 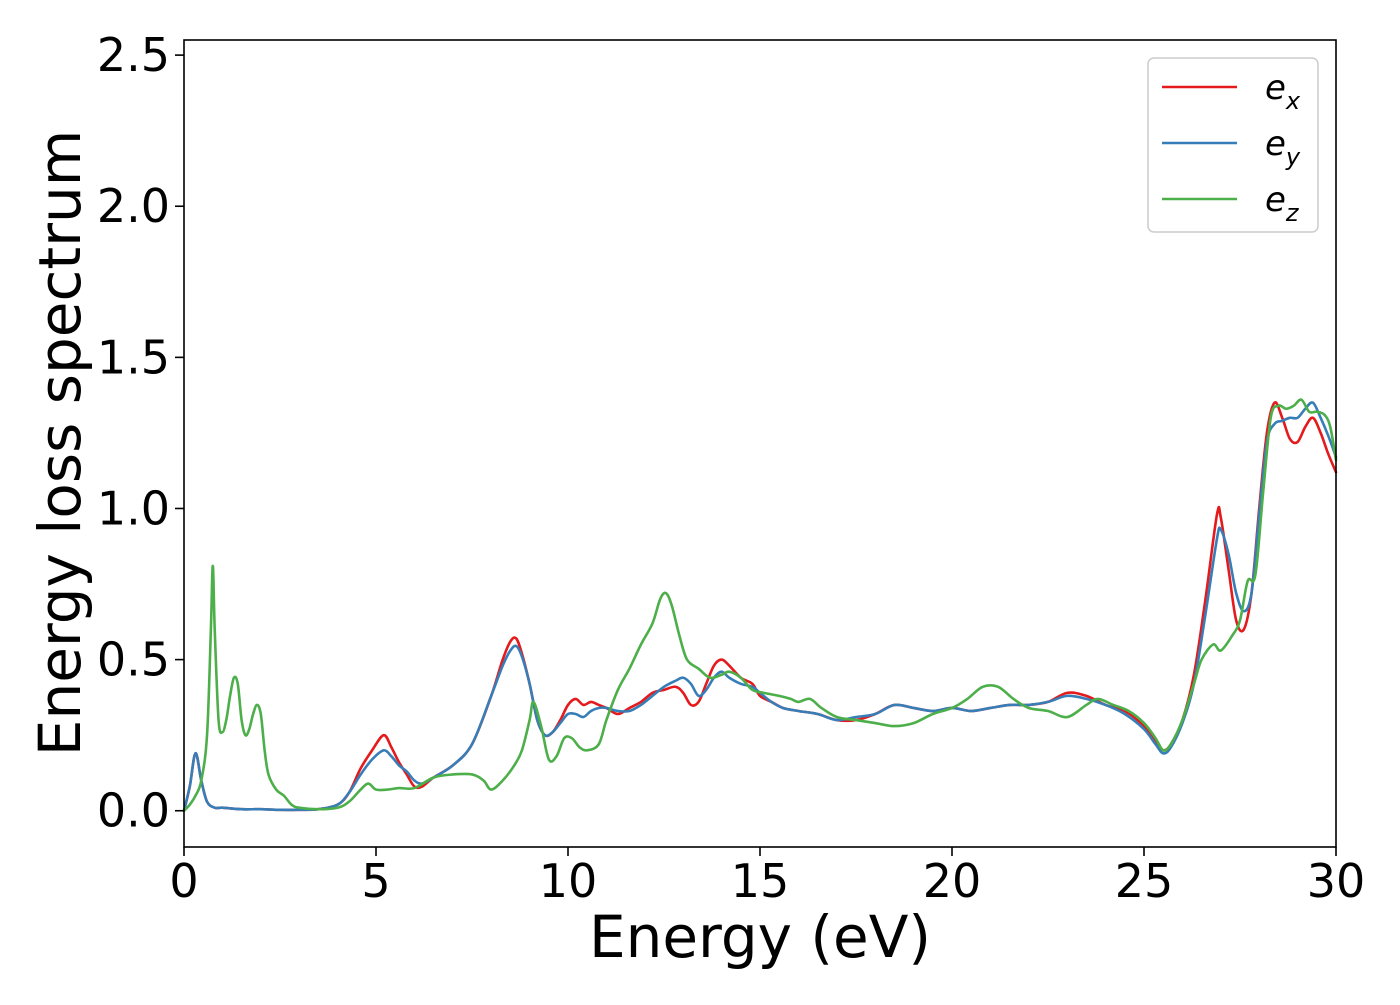 I want to click on x-axis-ticks: 0 5 10 15 20 25 30, so click(x=767, y=877).